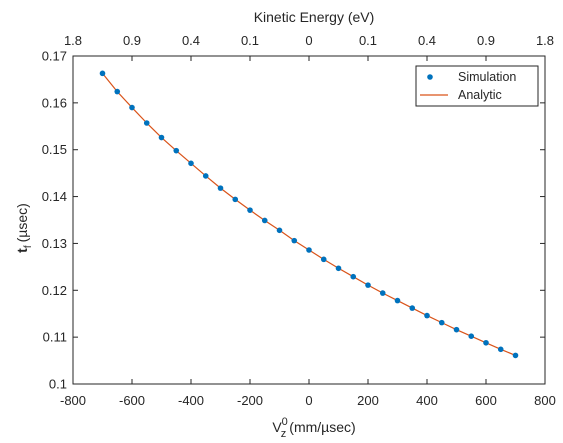 The height and width of the screenshot is (443, 563). What do you see at coordinates (285, 422) in the screenshot?
I see `x-axis-title-superscript: 0` at bounding box center [285, 422].